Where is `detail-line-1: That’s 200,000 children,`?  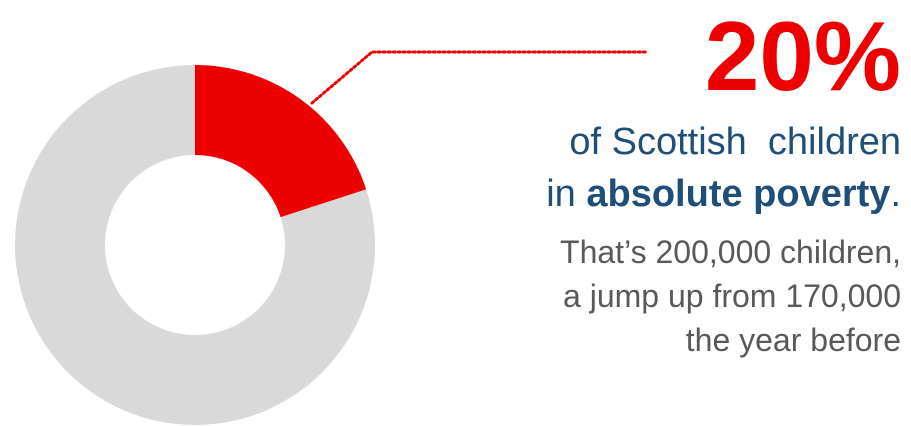
detail-line-1: That’s 200,000 children, is located at coordinates (730, 252).